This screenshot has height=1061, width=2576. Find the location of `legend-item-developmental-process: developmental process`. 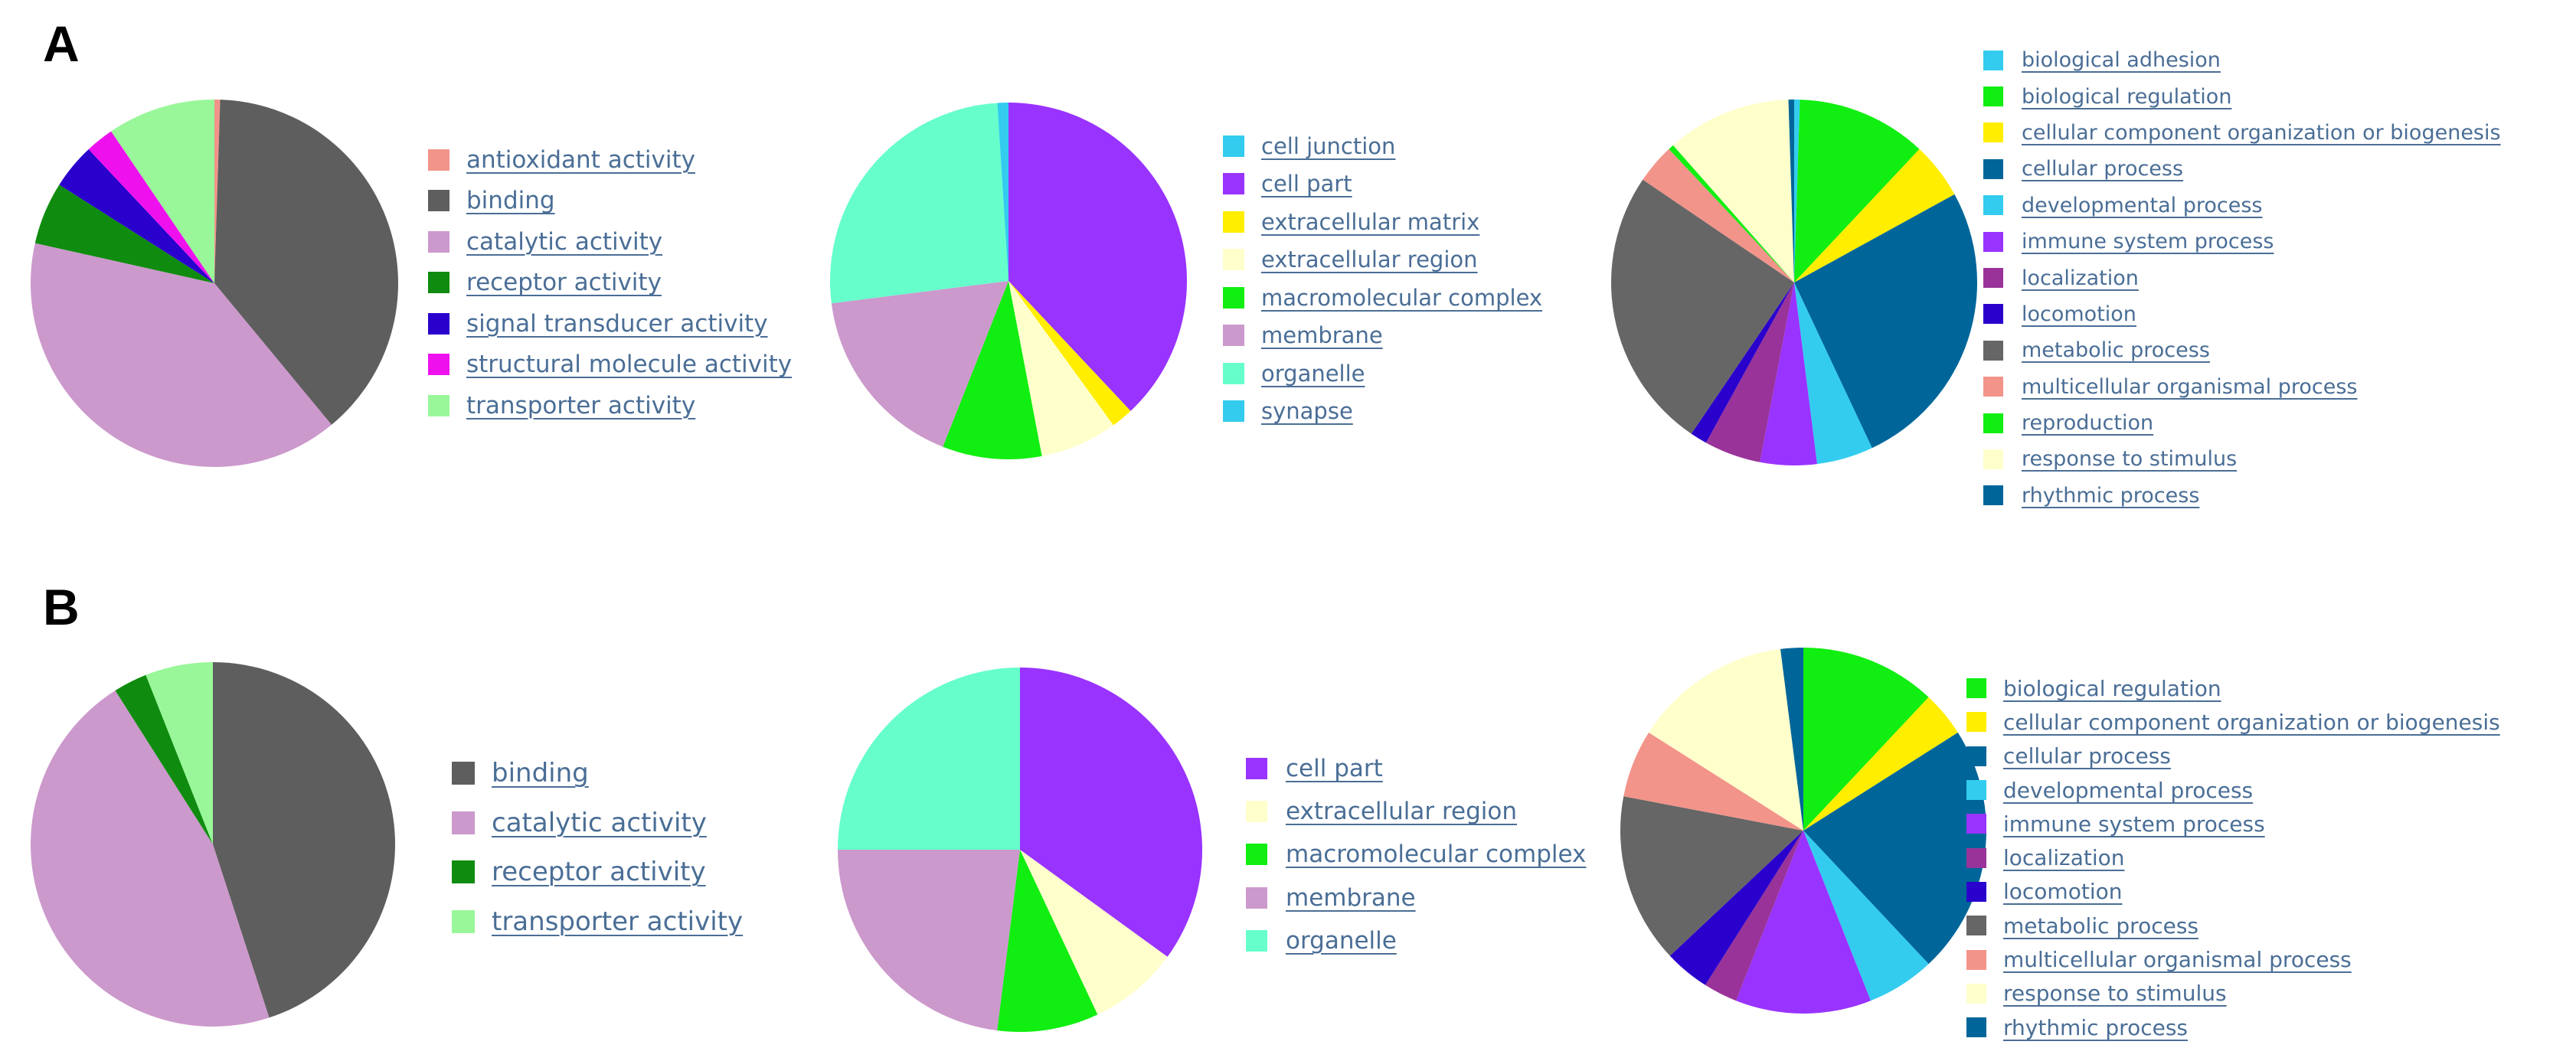

legend-item-developmental-process: developmental process is located at coordinates (2233, 790).